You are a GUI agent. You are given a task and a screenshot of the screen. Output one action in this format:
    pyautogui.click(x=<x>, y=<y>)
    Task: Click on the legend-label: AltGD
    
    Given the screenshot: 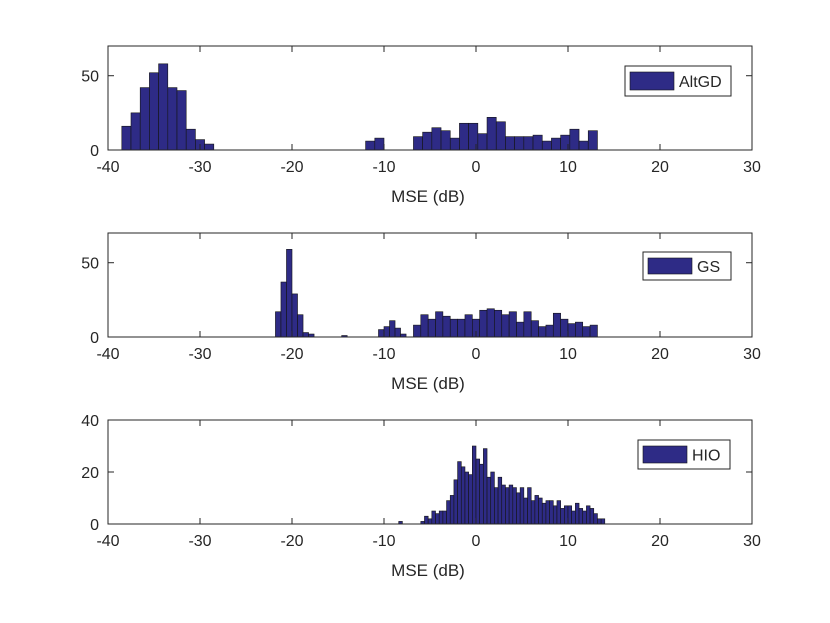 What is the action you would take?
    pyautogui.click(x=700, y=82)
    